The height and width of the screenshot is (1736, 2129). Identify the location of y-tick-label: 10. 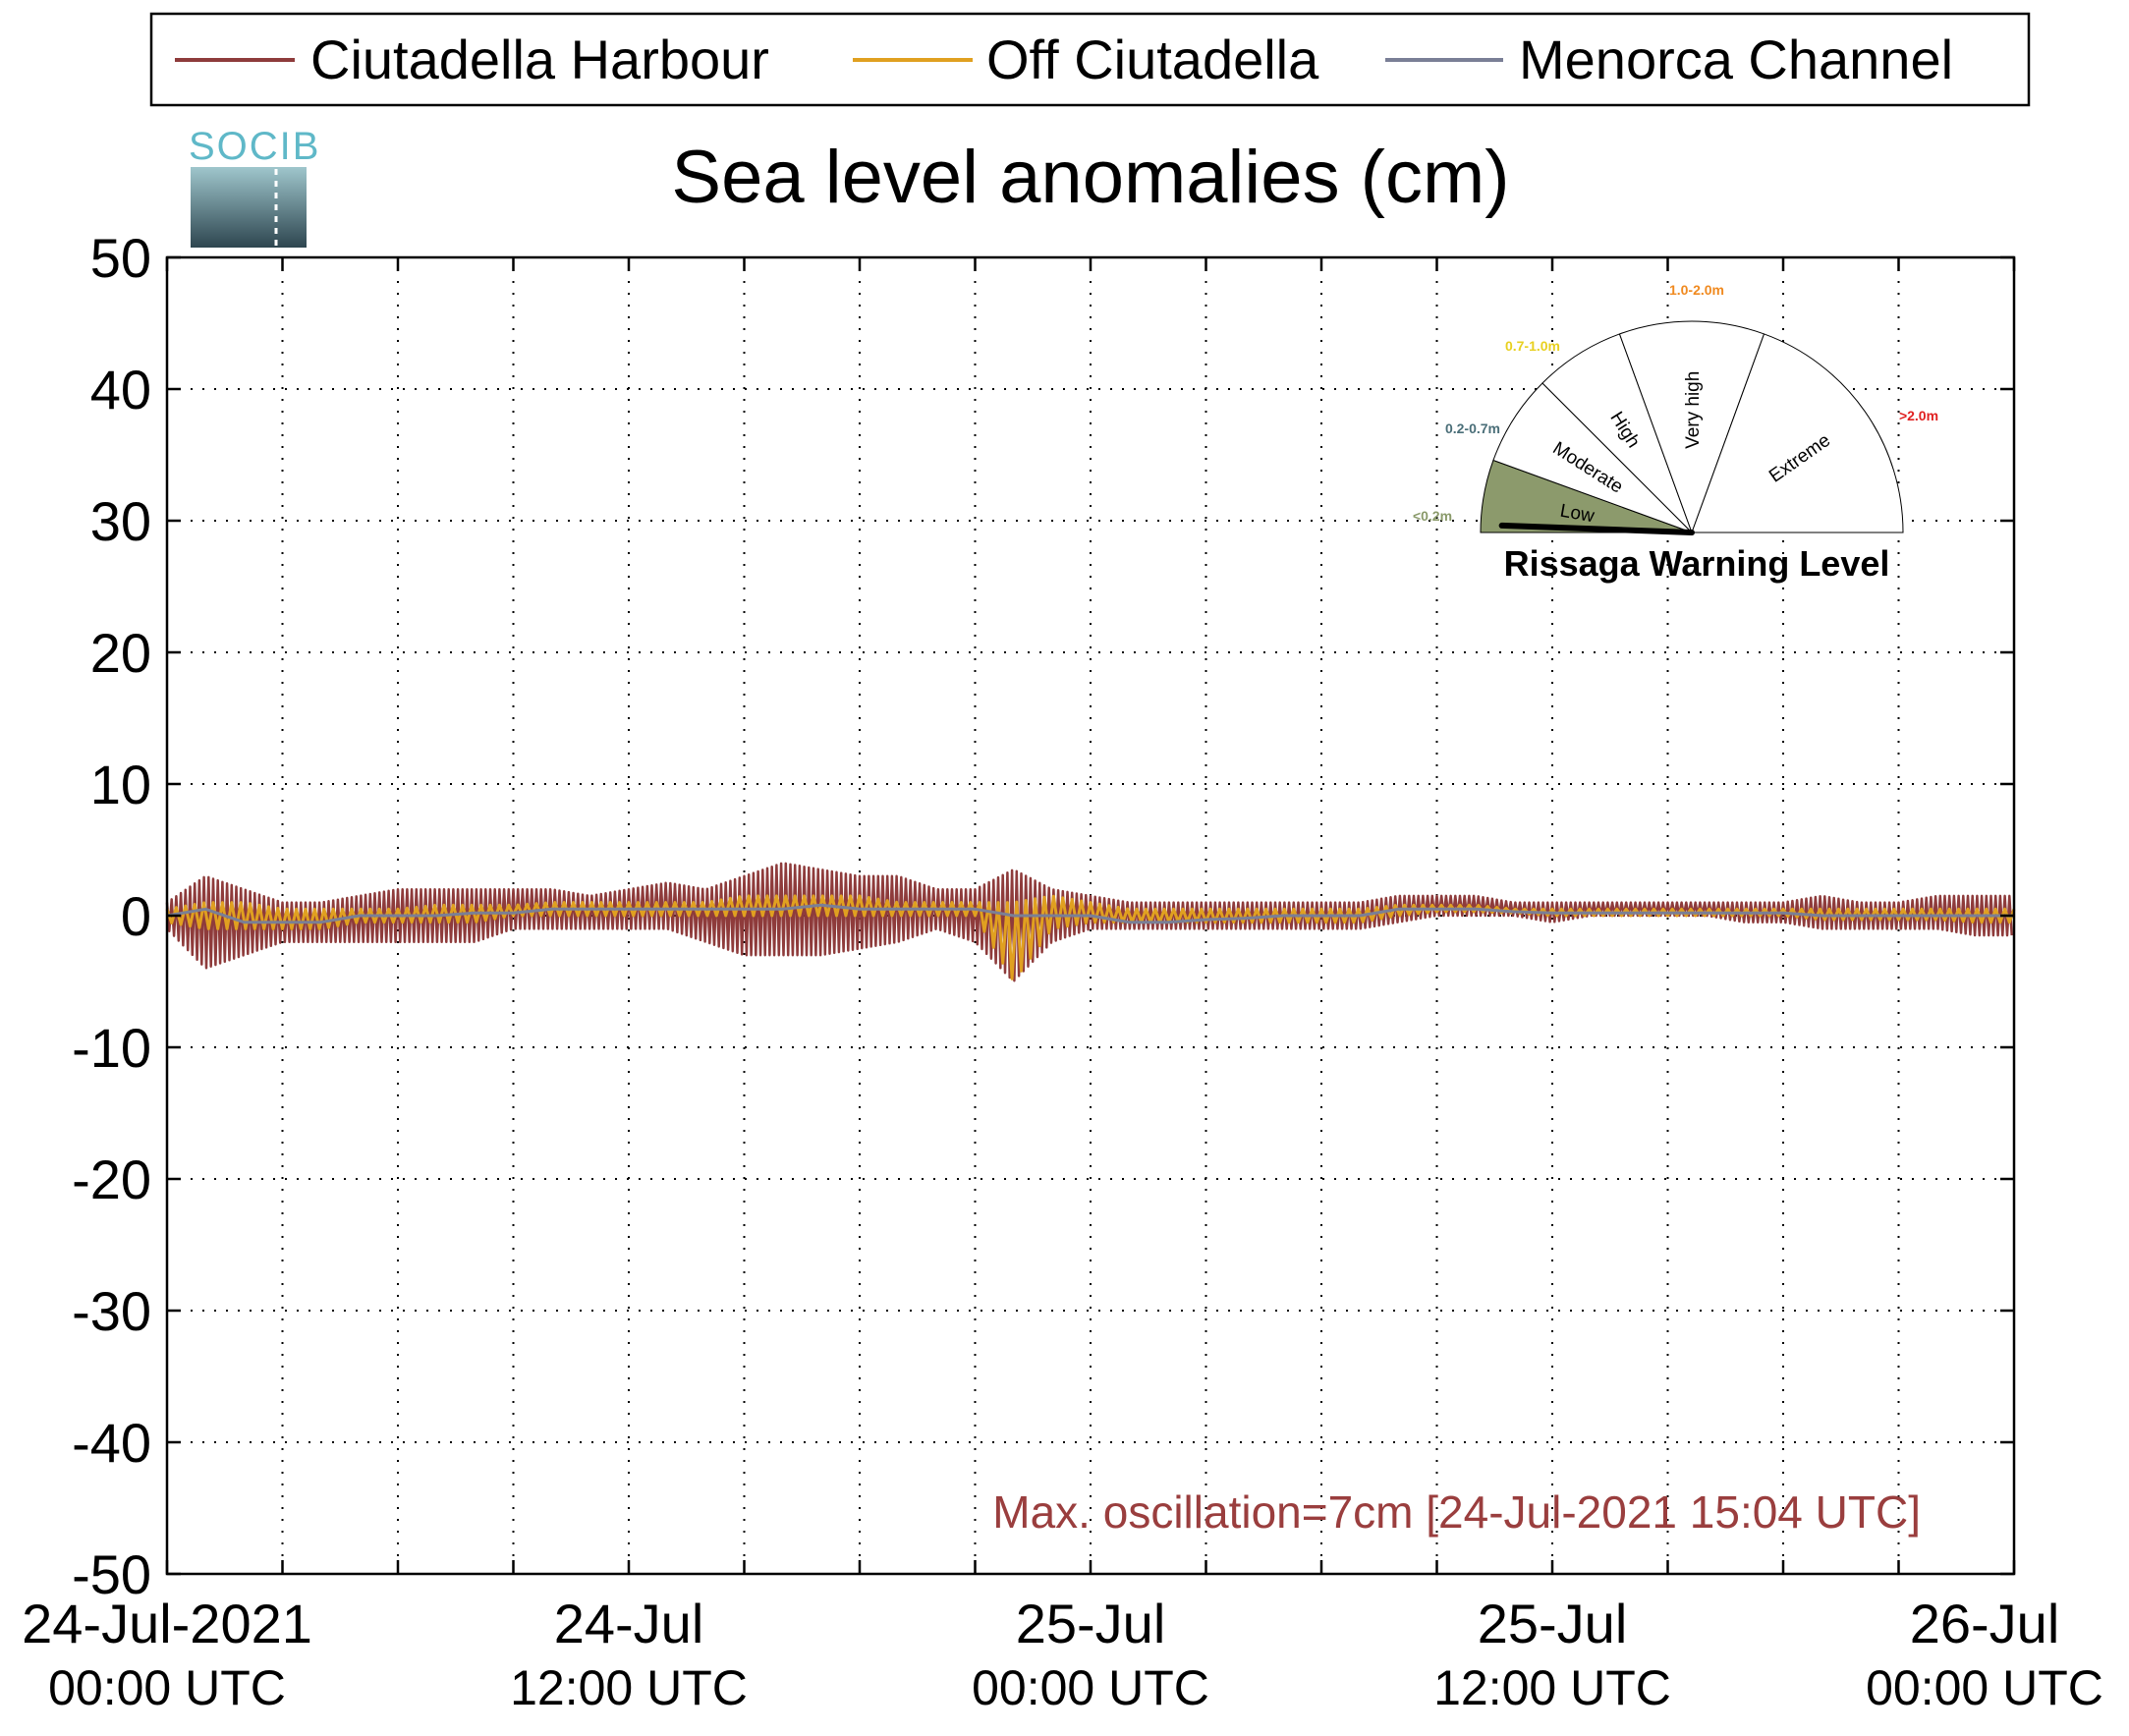
(120, 784).